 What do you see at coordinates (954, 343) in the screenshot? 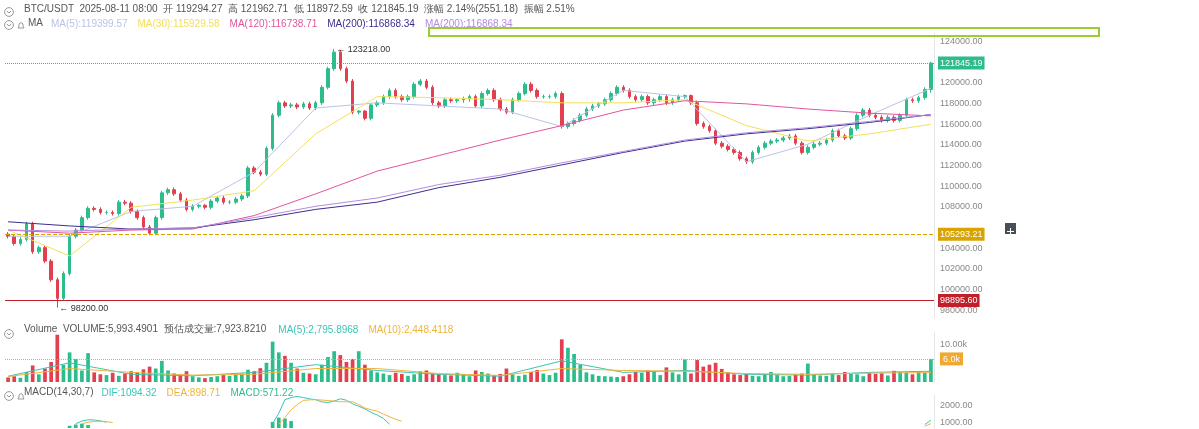
I see `y-tick-label: 10.00k` at bounding box center [954, 343].